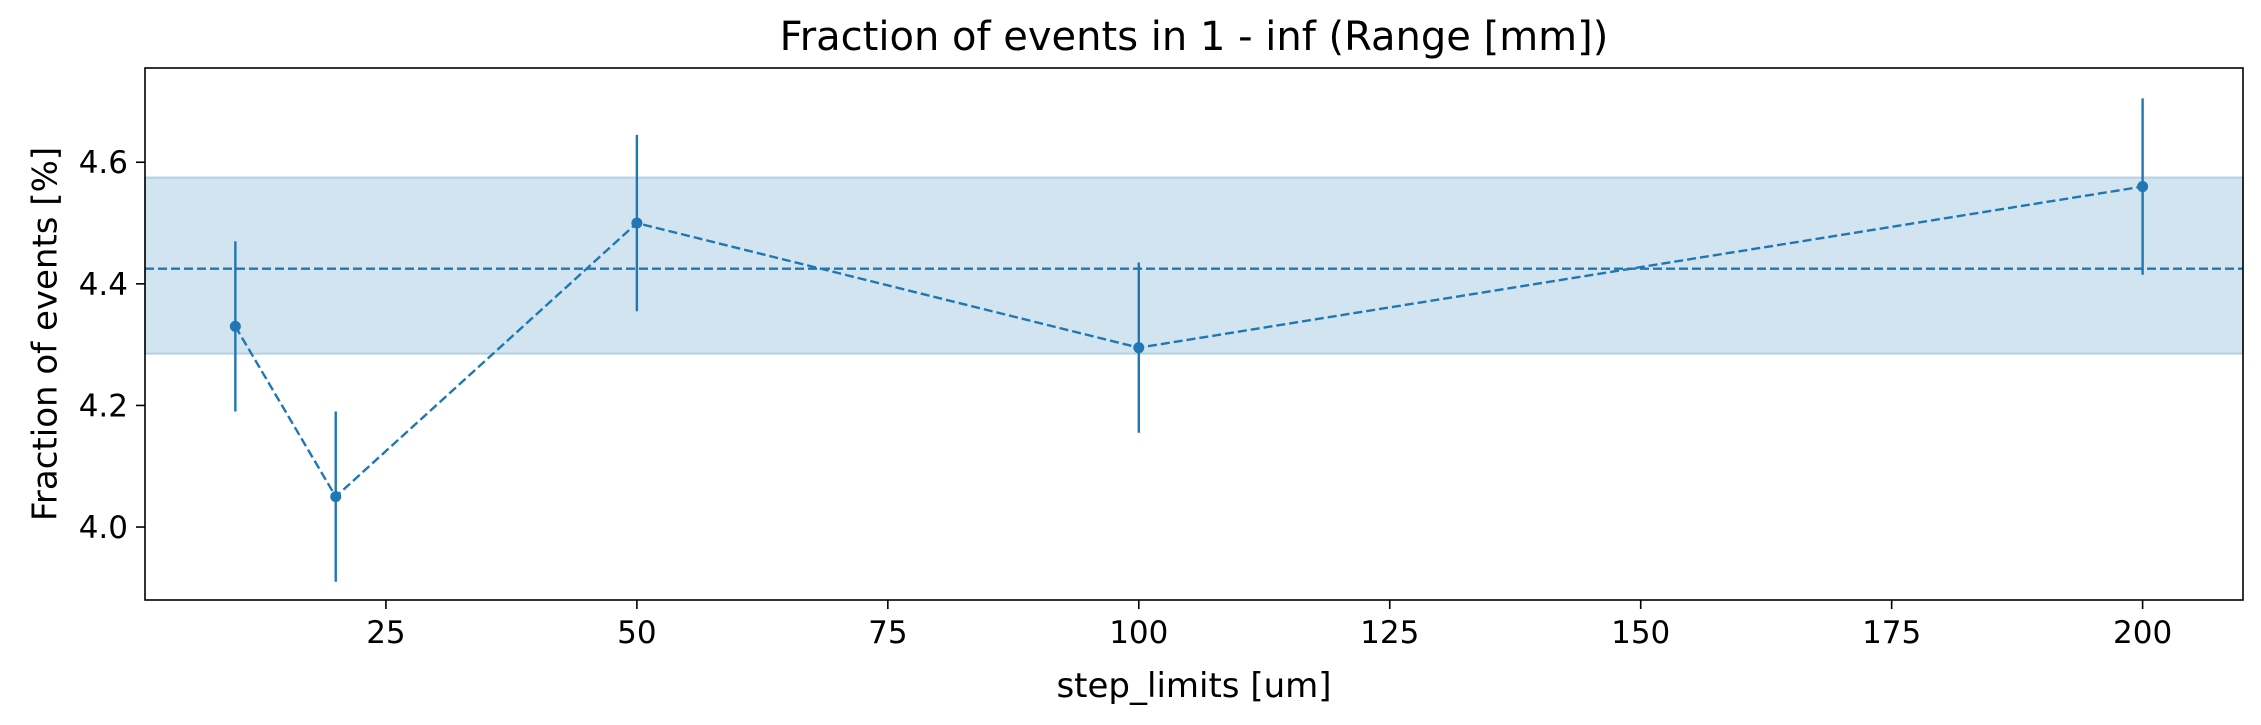  I want to click on y-tick-label: 4.2, so click(103, 406).